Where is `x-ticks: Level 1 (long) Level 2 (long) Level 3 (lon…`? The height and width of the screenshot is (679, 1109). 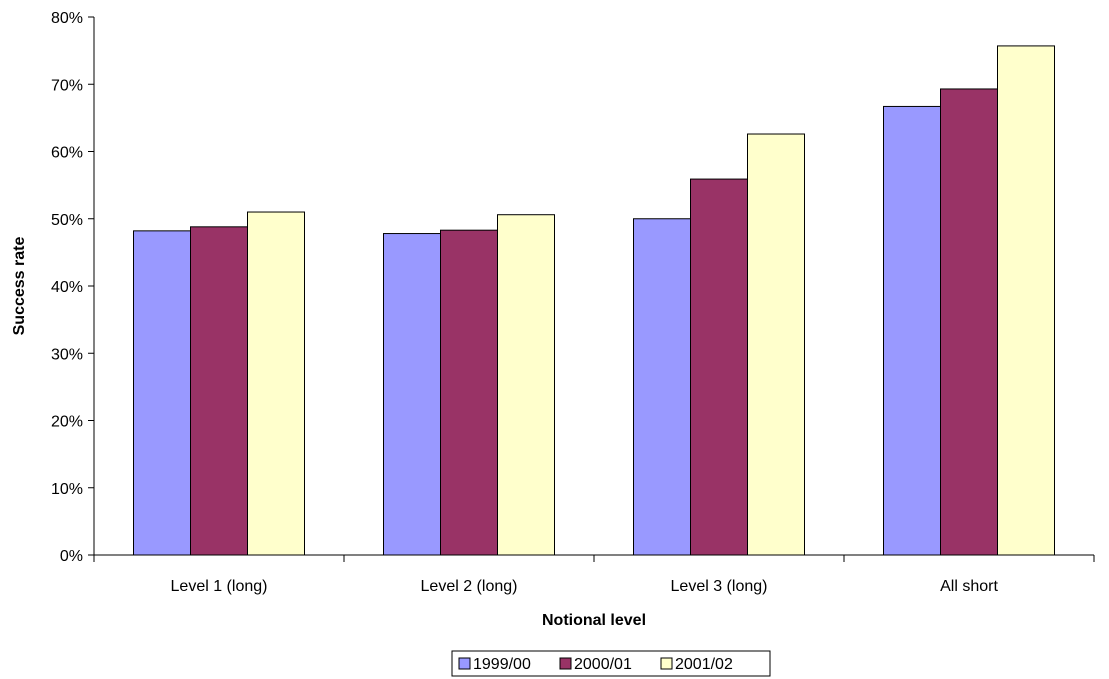
x-ticks: Level 1 (long) Level 2 (long) Level 3 (lon… is located at coordinates (594, 575).